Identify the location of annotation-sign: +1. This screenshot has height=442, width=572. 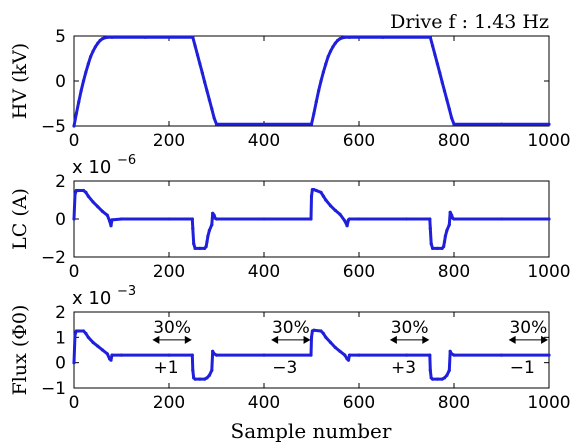
(166, 368).